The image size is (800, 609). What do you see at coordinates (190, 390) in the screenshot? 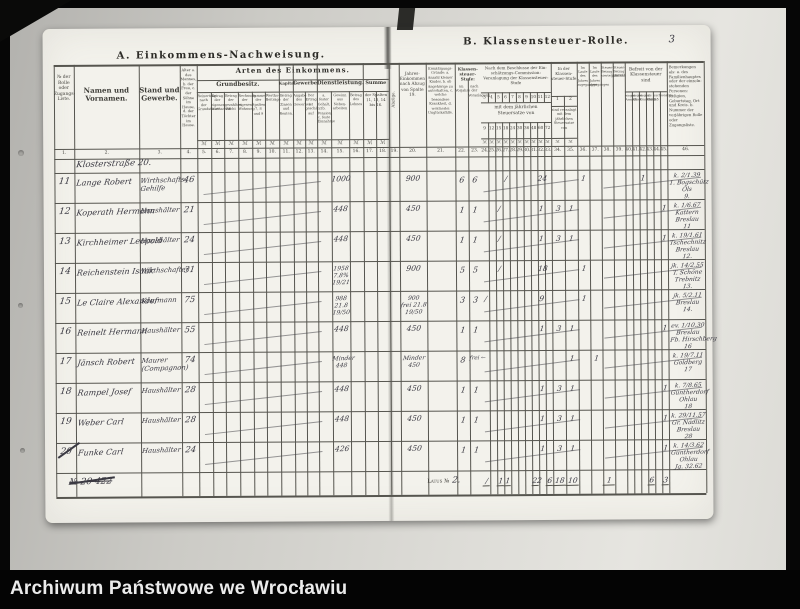
I see `row-alter: 28` at bounding box center [190, 390].